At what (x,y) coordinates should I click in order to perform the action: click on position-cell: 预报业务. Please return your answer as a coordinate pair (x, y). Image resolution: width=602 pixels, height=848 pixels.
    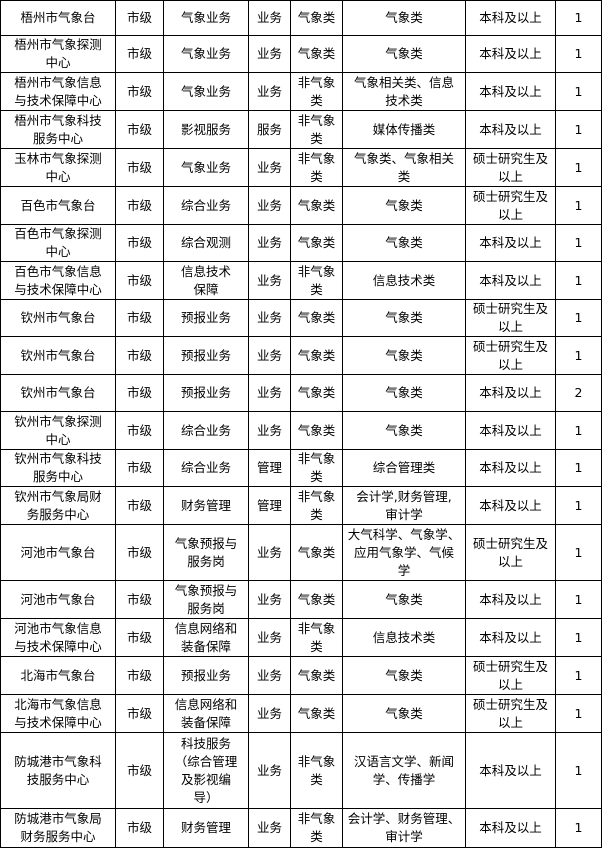
    Looking at the image, I should click on (206, 355).